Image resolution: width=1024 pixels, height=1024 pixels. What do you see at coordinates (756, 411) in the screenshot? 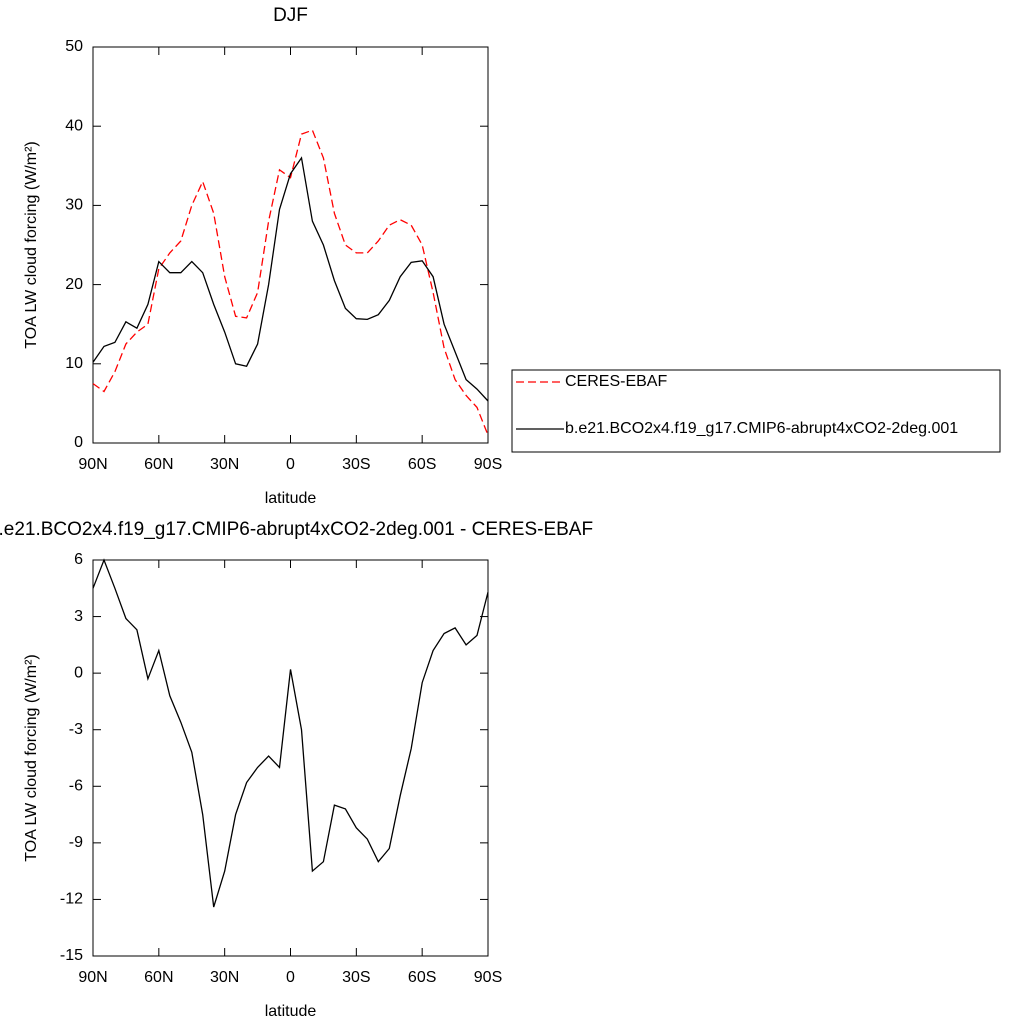
I see `legend-box` at bounding box center [756, 411].